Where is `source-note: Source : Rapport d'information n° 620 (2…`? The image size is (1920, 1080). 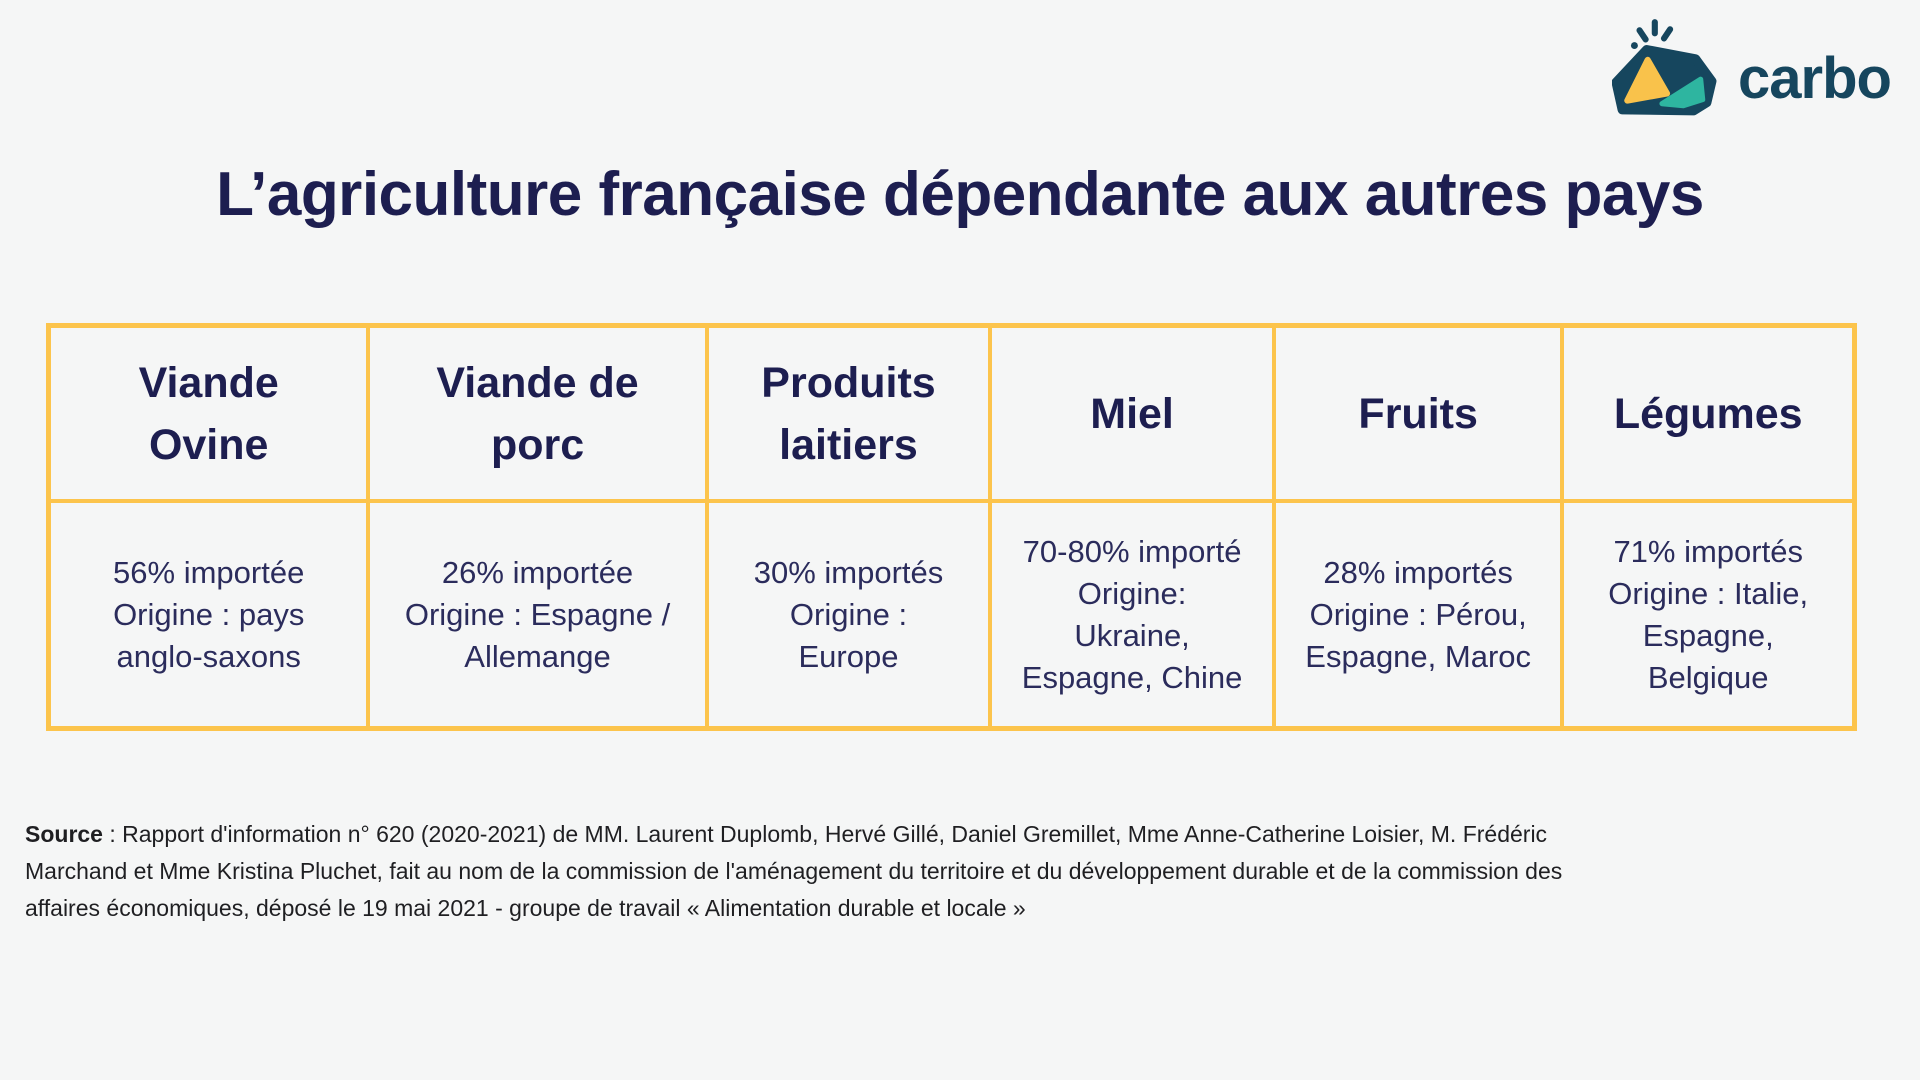
source-note: Source : Rapport d'information n° 620 (2… is located at coordinates (965, 871).